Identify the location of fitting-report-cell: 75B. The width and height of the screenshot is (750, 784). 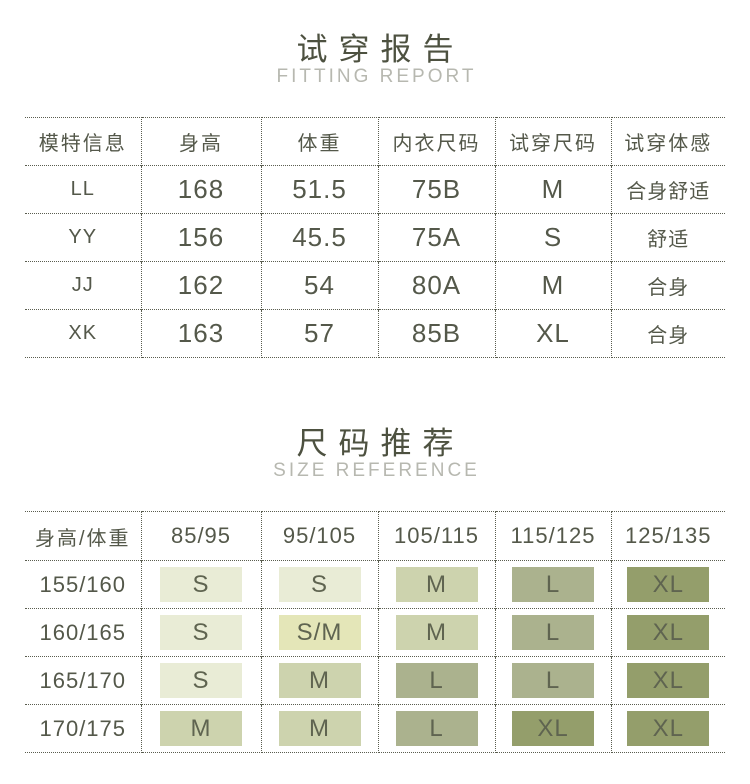
(437, 189).